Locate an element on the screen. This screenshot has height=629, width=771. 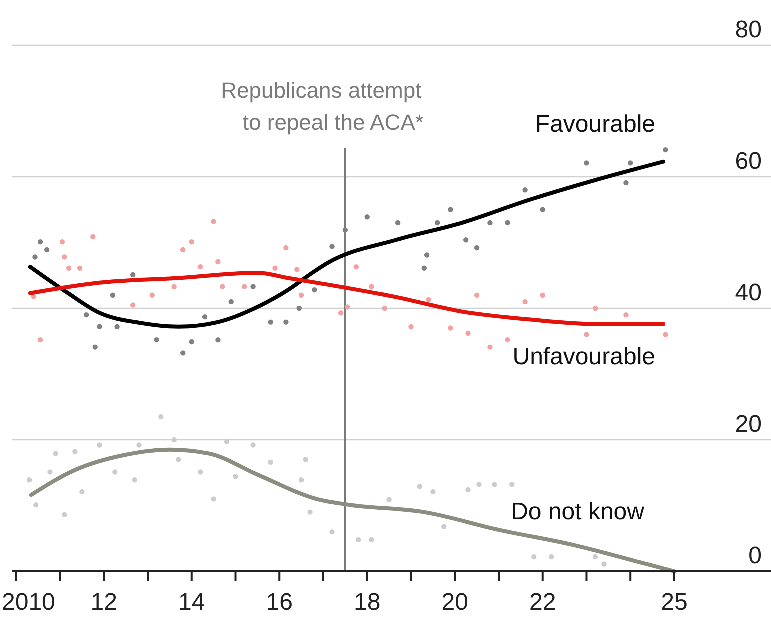
series-label: Do not know is located at coordinates (578, 512).